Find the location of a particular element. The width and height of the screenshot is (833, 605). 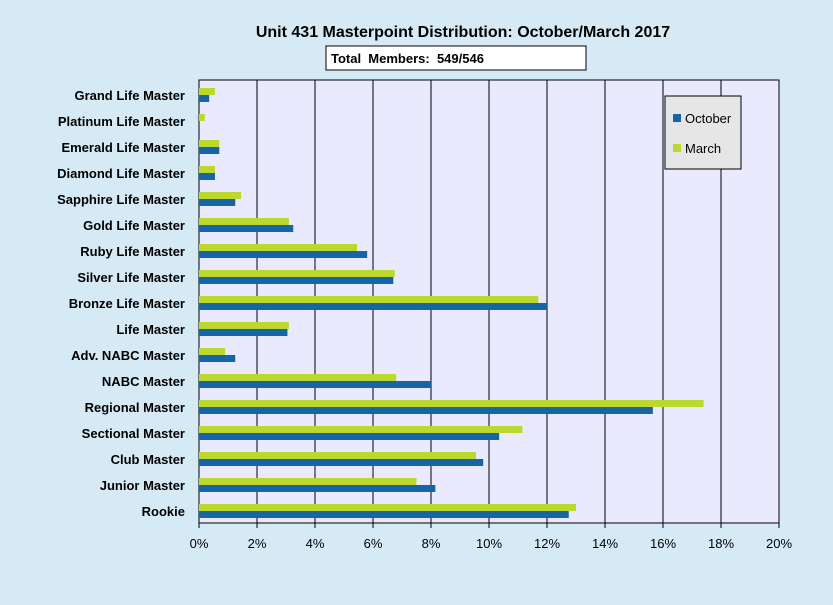

legend: October March is located at coordinates (703, 132).